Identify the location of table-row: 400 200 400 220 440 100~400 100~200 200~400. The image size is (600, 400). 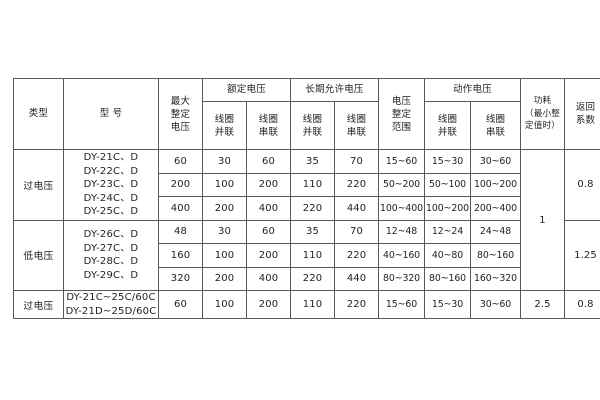
(307, 208).